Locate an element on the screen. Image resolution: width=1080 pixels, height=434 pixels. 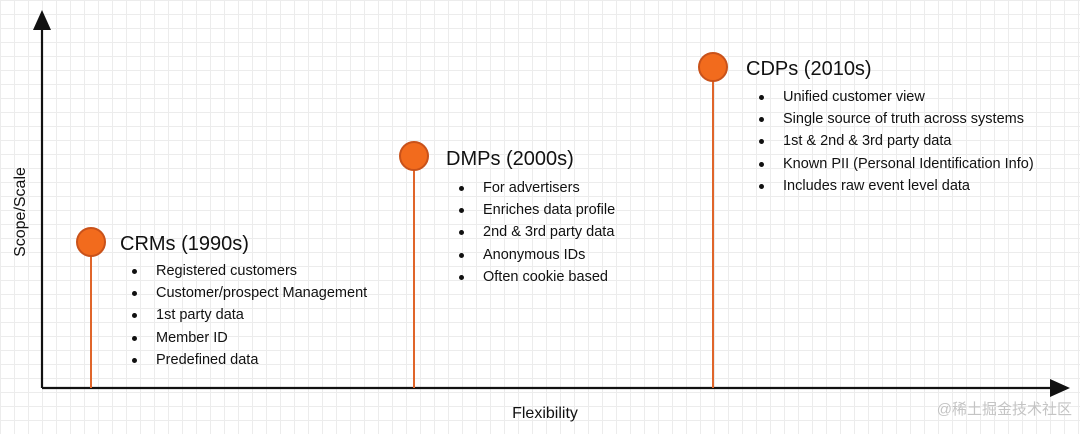
crm-bullet: 1st party data is located at coordinates (248, 315).